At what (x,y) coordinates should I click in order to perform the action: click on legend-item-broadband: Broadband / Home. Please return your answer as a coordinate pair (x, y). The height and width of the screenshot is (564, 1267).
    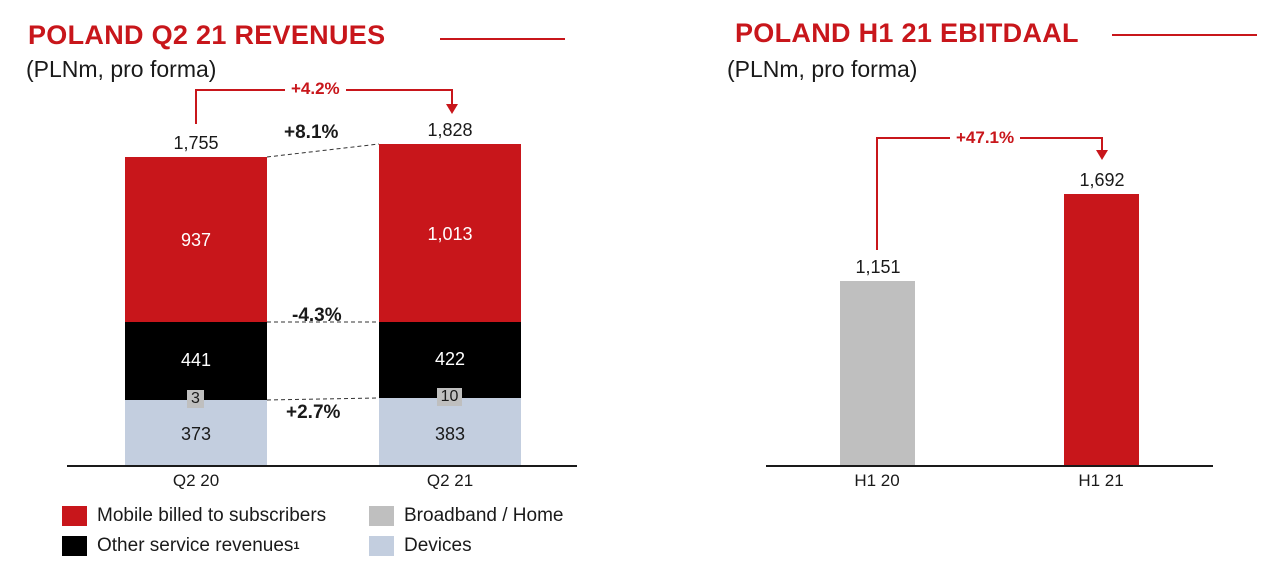
    Looking at the image, I should click on (466, 516).